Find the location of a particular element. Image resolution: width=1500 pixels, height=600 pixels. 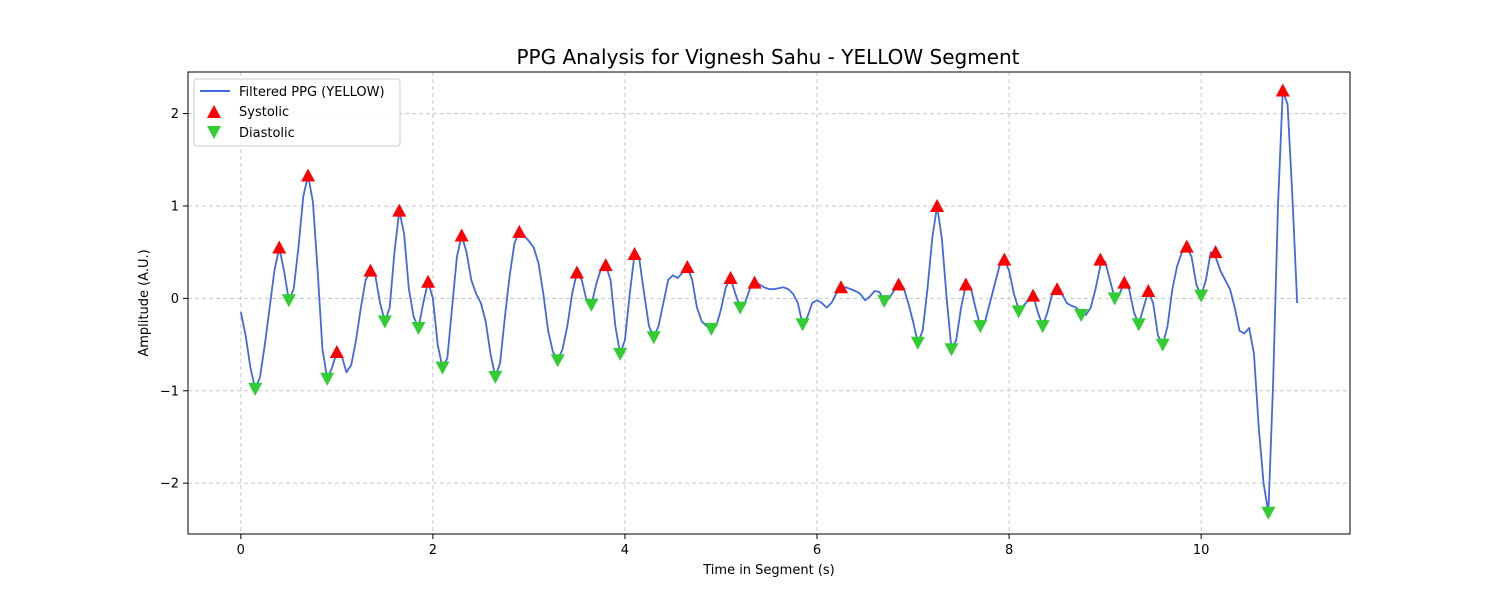

legend-label-filtered: Filtered PPG (YELLOW) is located at coordinates (312, 92).